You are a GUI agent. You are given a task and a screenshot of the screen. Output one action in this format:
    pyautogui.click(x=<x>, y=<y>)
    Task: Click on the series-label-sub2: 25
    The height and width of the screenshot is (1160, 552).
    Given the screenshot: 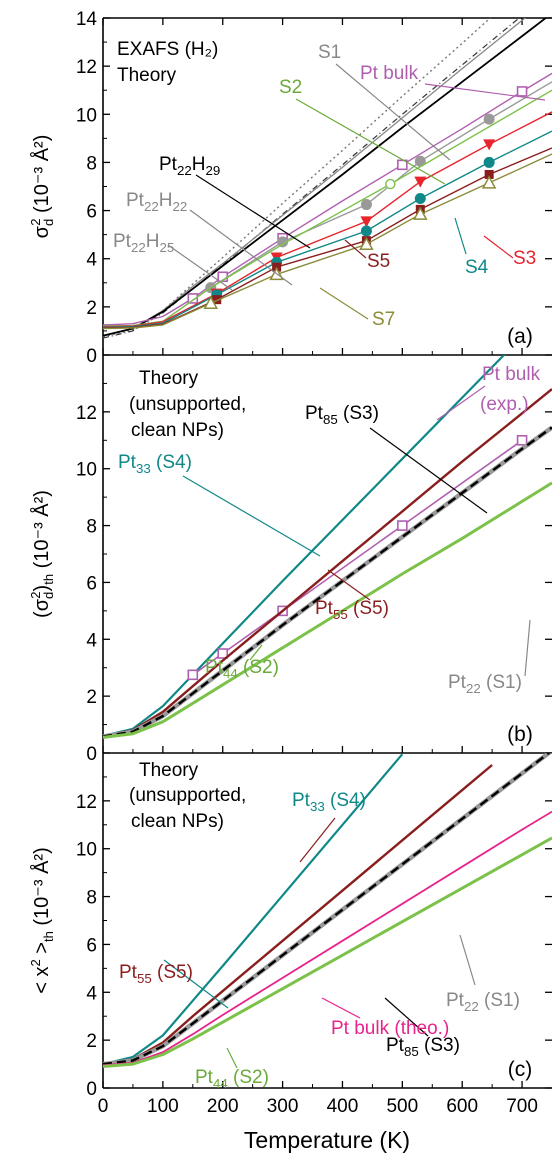 What is the action you would take?
    pyautogui.click(x=166, y=247)
    